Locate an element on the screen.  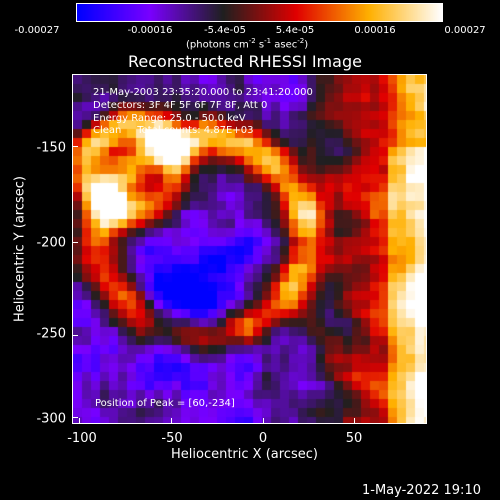
y-tick-label: -300 is located at coordinates (51, 419).